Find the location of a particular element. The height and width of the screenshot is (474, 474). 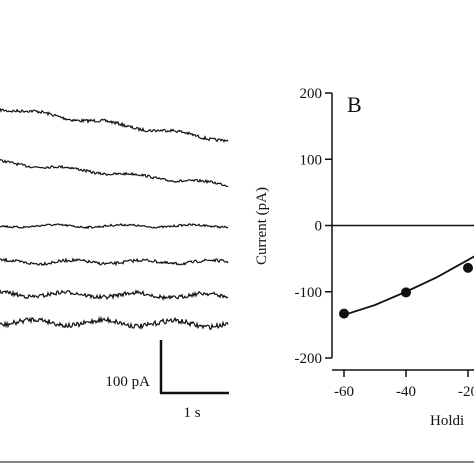

y-tick-label: -200 is located at coordinates (309, 359).